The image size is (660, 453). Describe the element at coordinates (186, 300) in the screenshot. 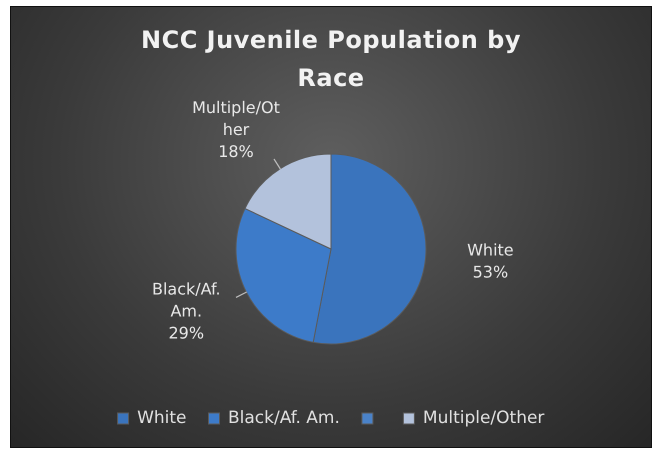

I see `slice-label: Black/Af. Am.` at that location.